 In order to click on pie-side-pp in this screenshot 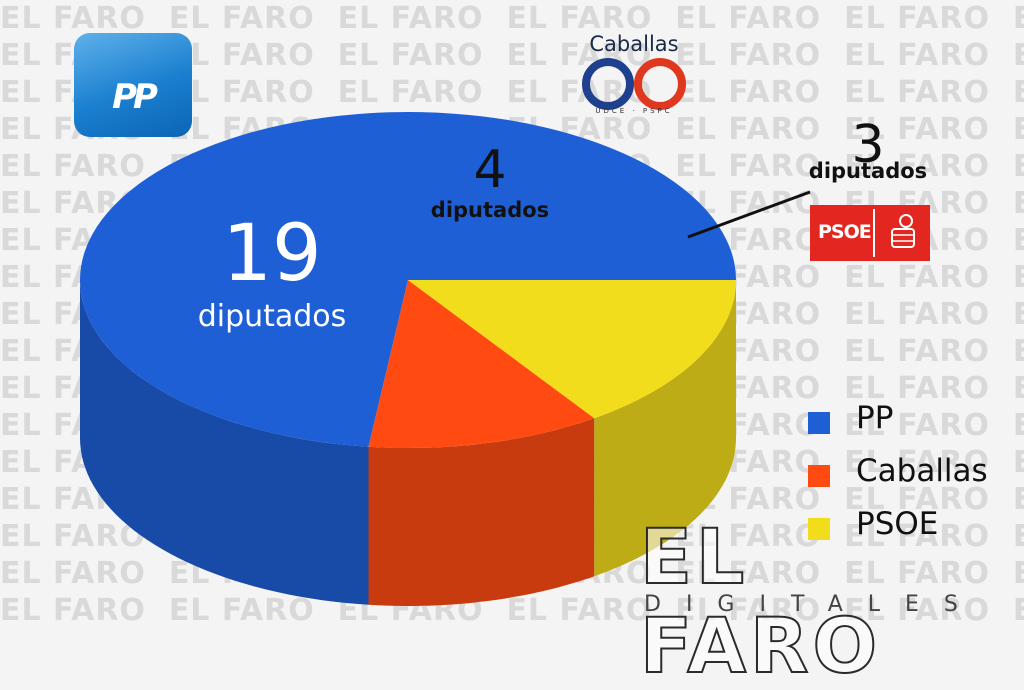, I will do `click(224, 442)`.